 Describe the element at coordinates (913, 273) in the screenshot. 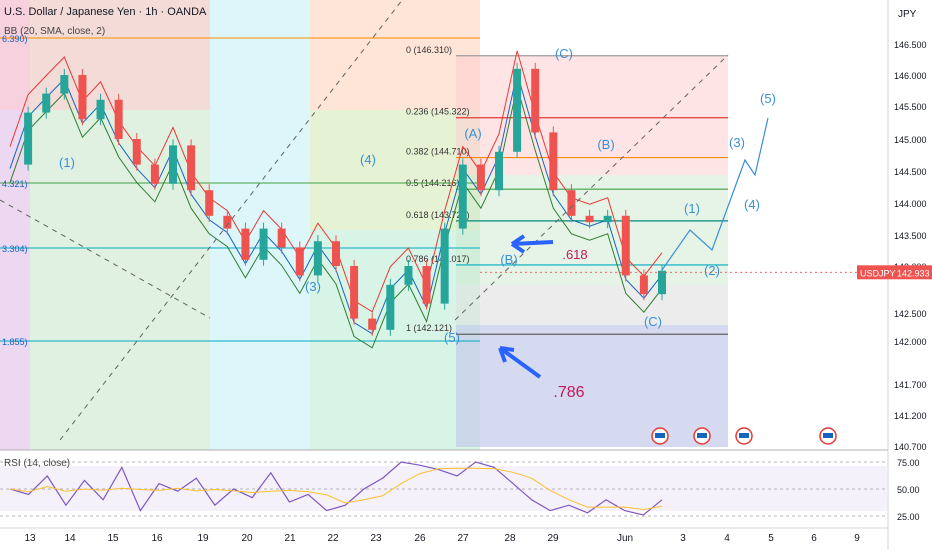

I see `last-price: 142.933` at that location.